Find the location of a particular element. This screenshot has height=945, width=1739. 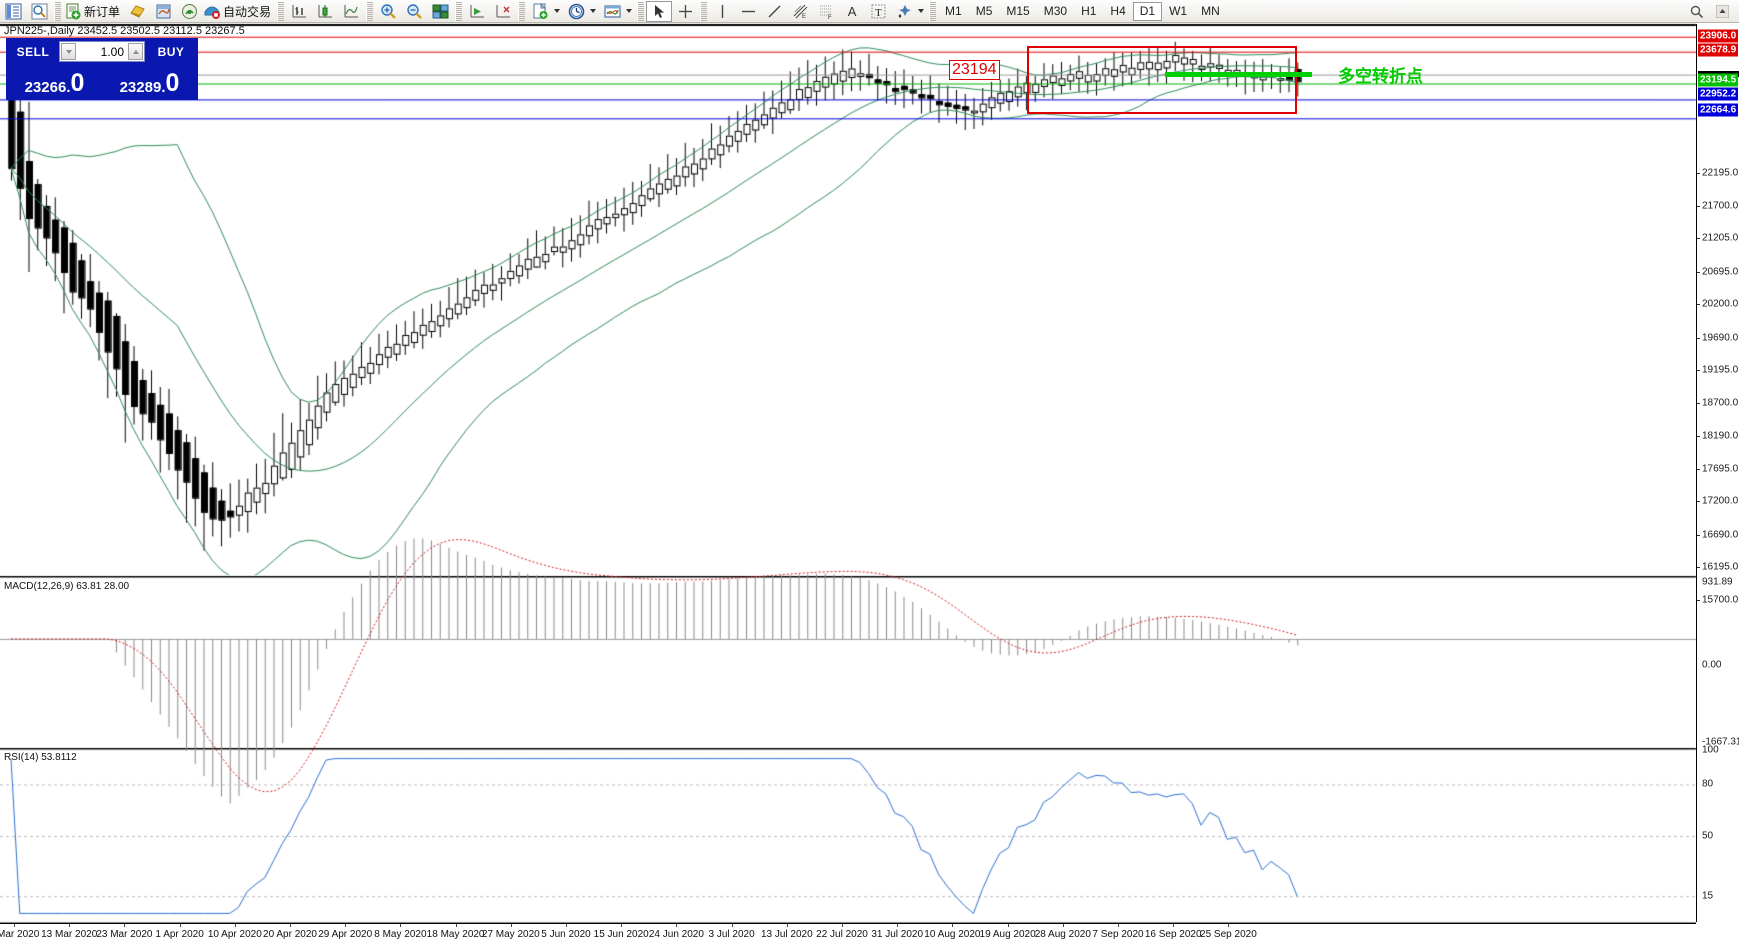

date-tick-label: 29 Apr 2020 is located at coordinates (345, 934).